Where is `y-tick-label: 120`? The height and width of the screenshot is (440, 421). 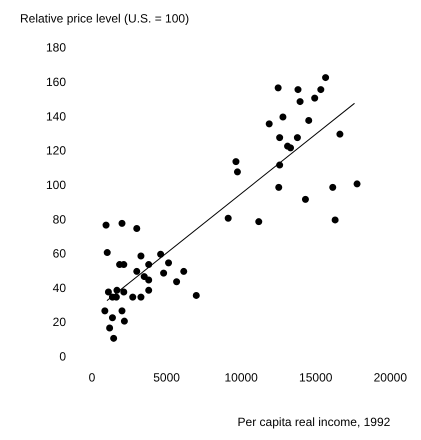
y-tick-label: 120 is located at coordinates (56, 151).